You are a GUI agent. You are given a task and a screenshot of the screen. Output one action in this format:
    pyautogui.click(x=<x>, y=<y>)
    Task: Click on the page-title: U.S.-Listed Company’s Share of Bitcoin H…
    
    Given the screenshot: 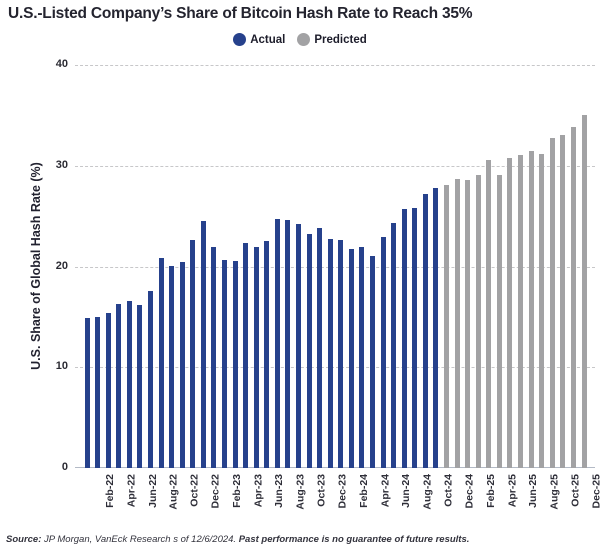 What is the action you would take?
    pyautogui.click(x=240, y=13)
    